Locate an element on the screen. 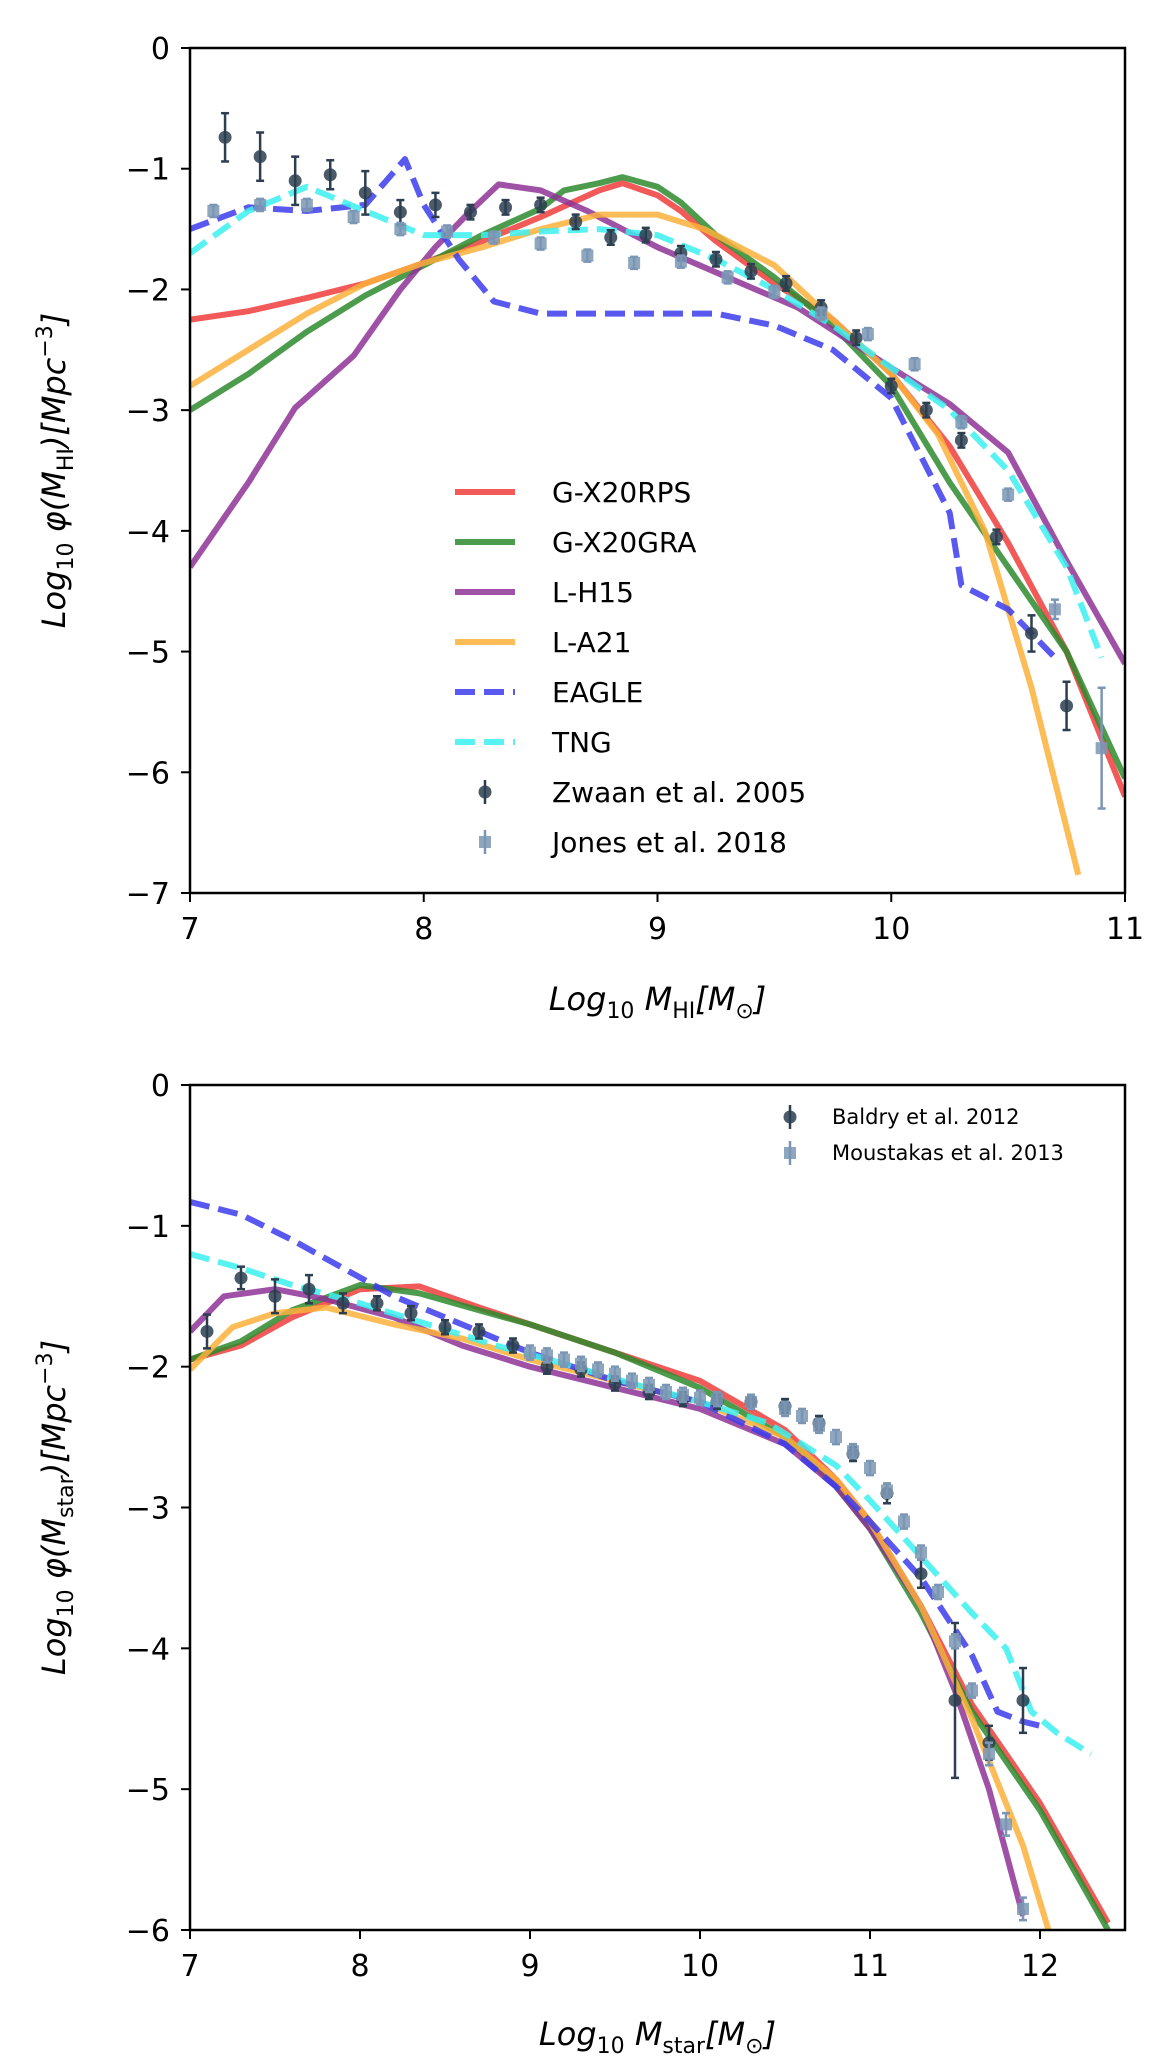 This screenshot has width=1170, height=2070. y-tick-label: −7 is located at coordinates (148, 894).